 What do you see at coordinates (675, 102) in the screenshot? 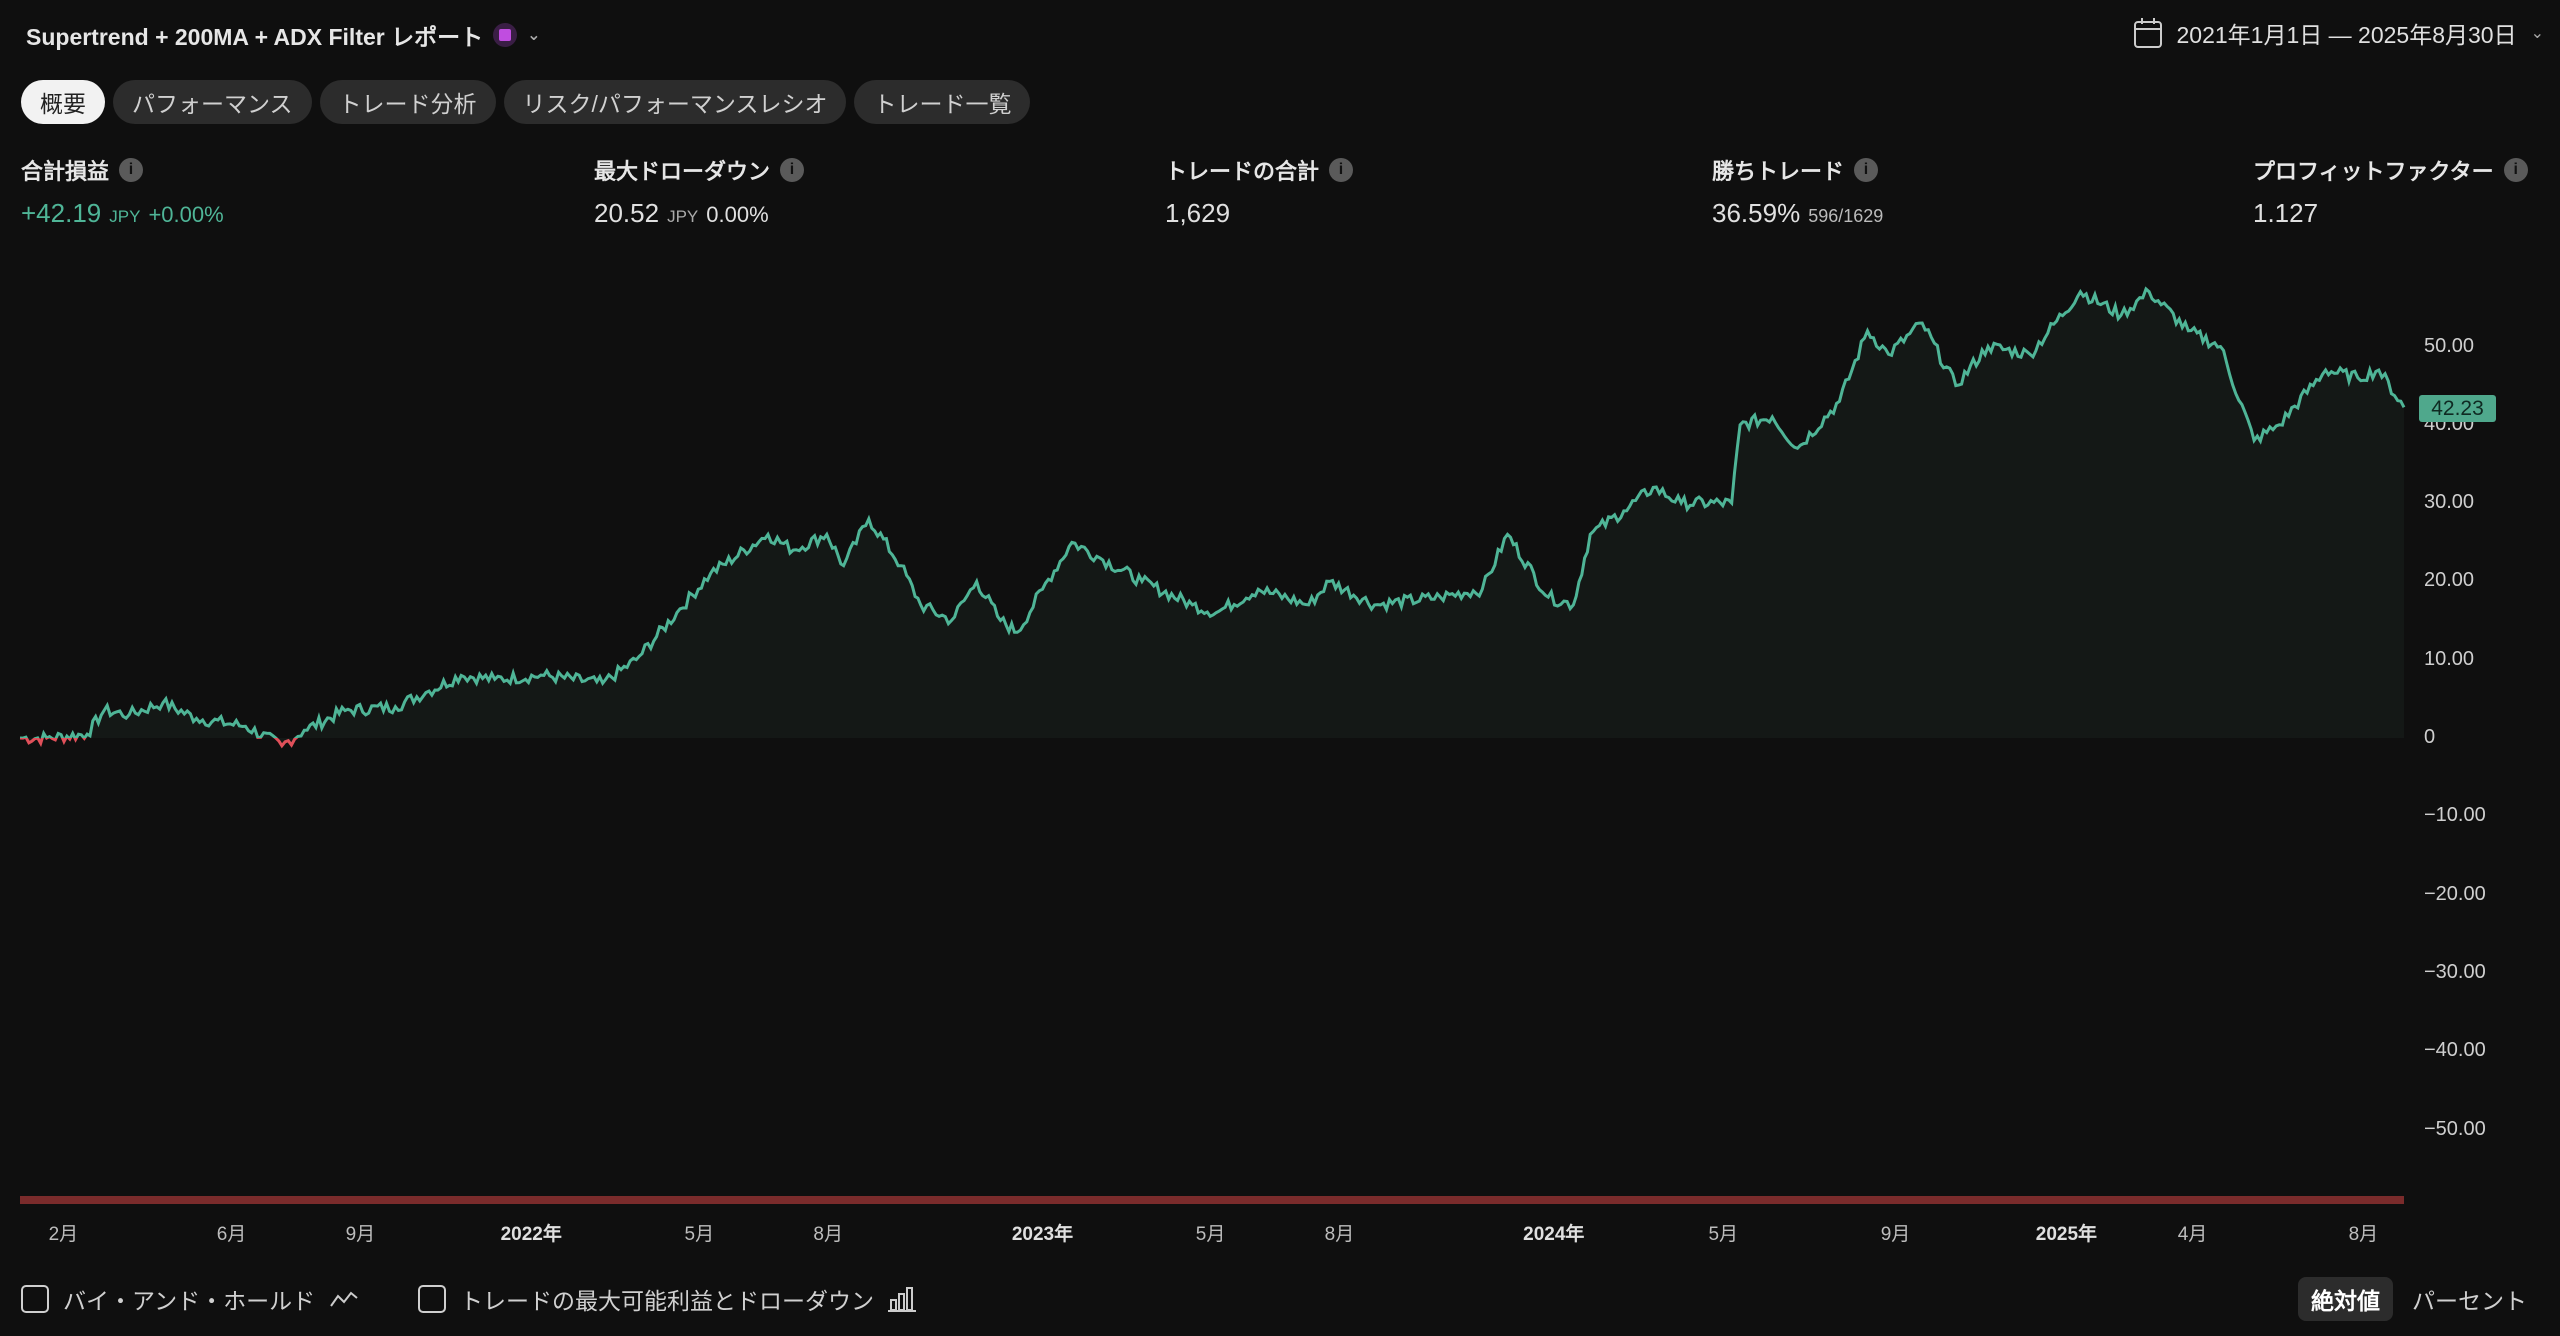
I see `tab-risk-ratios: リスク/パフォーマンスレシオ` at bounding box center [675, 102].